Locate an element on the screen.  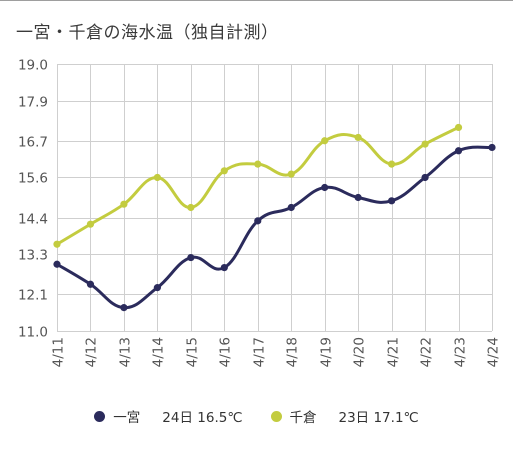
legend-label-chikura: 千倉 is located at coordinates (303, 418).